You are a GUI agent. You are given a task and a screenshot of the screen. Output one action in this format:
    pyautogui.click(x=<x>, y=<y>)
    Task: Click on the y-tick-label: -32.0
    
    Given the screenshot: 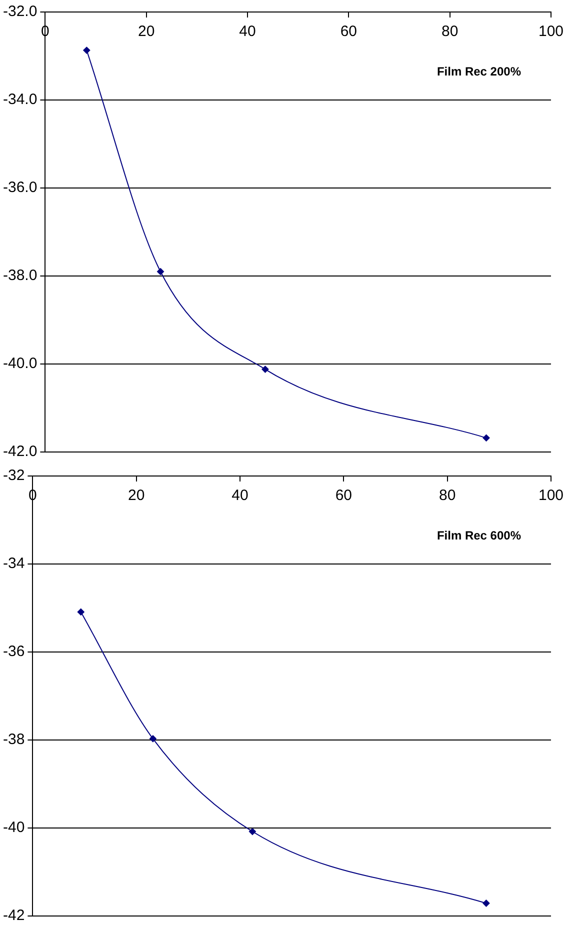 What is the action you would take?
    pyautogui.click(x=20, y=11)
    